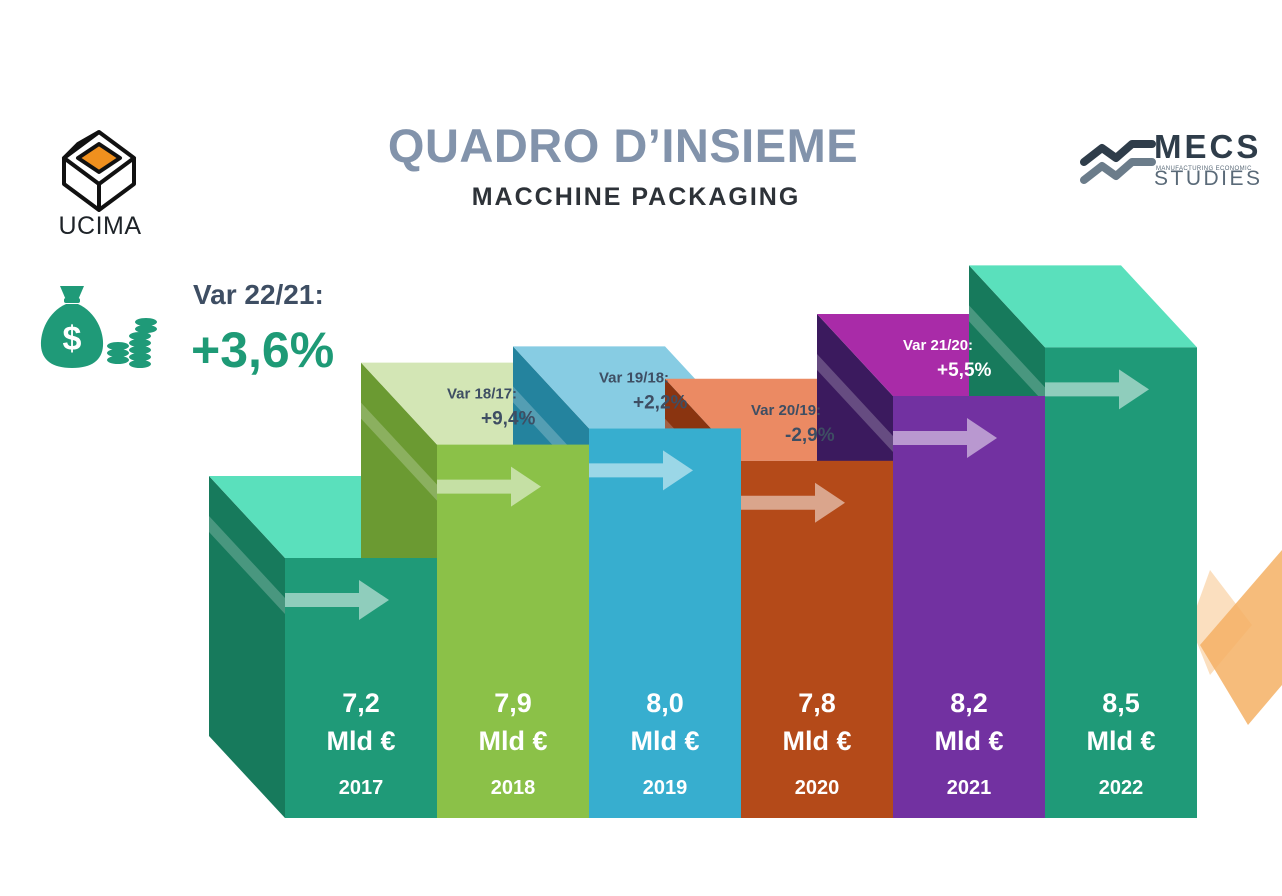 This screenshot has height=896, width=1282. What do you see at coordinates (793, 502) in the screenshot?
I see `bar-arrow-2020` at bounding box center [793, 502].